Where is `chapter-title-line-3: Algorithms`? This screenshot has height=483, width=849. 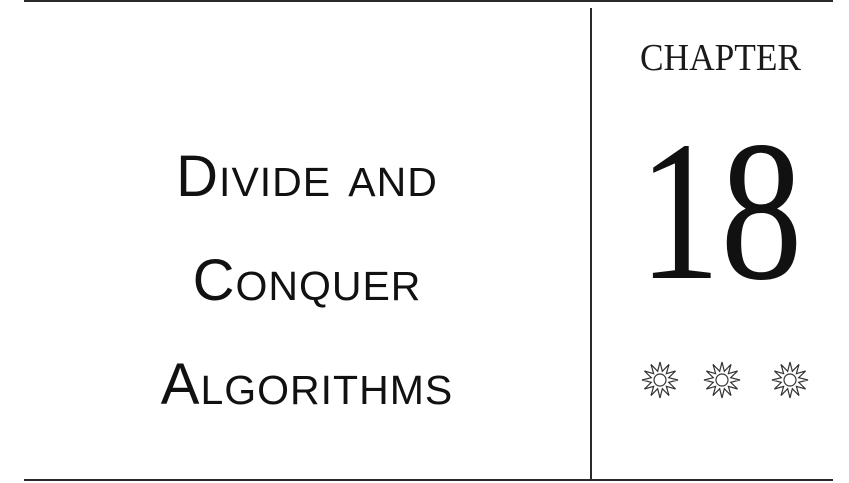
chapter-title-line-3: Algorithms is located at coordinates (307, 384).